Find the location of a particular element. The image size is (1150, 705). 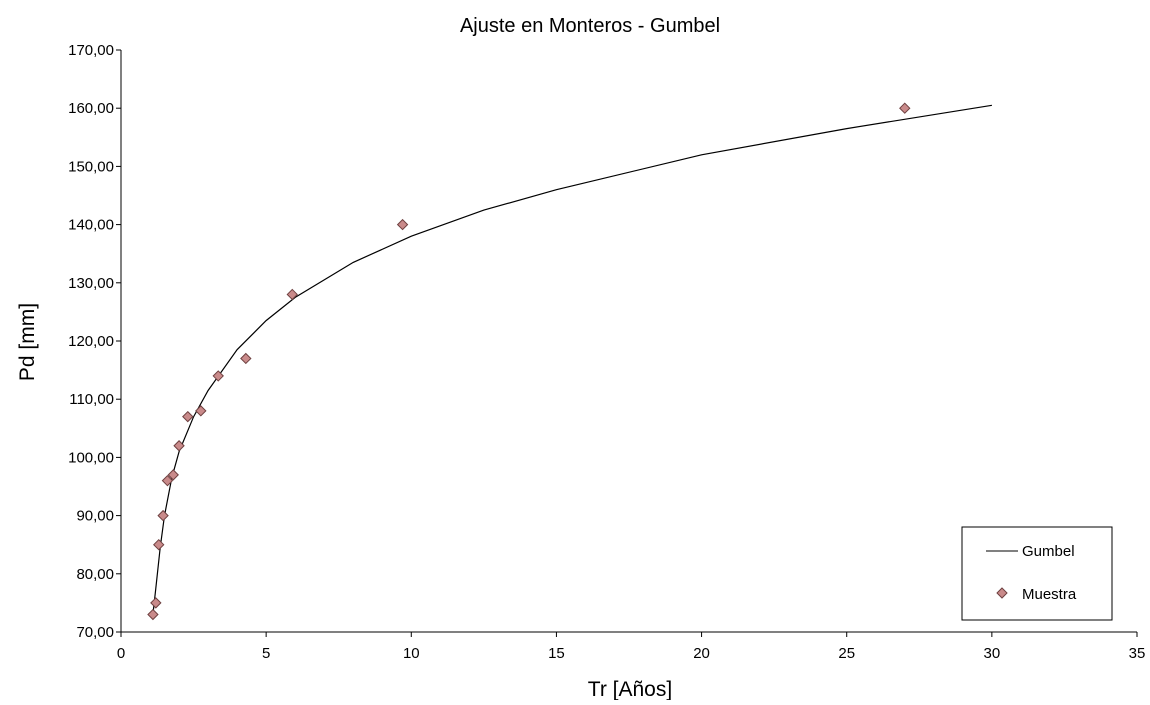

x-tick-label: 30 is located at coordinates (992, 653).